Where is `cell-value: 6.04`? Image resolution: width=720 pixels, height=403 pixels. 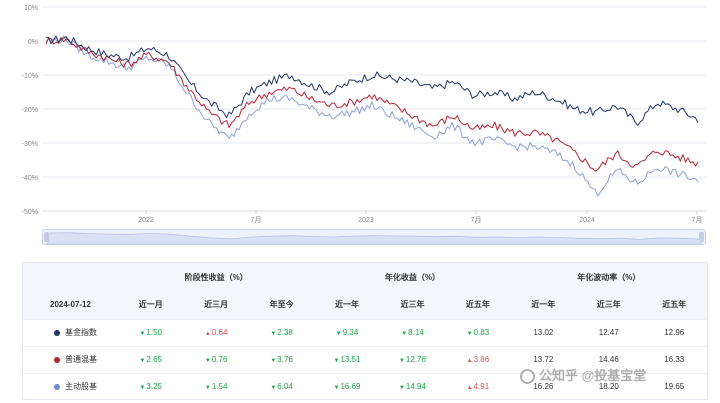
cell-value: 6.04 is located at coordinates (285, 387).